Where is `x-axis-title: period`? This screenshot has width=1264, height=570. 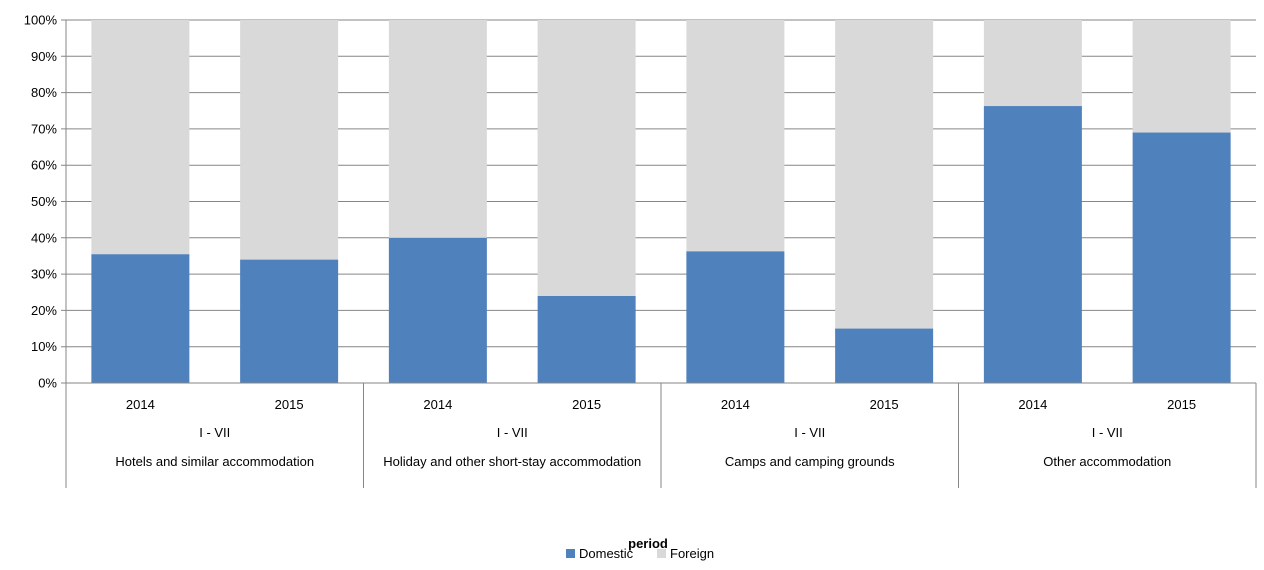 x-axis-title: period is located at coordinates (648, 543).